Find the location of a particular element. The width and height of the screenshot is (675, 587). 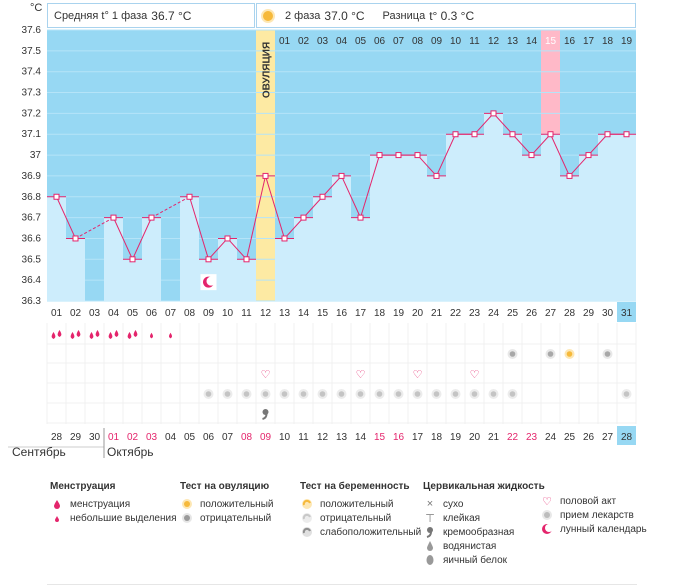

y-tick-label: 37.4 is located at coordinates (32, 72).